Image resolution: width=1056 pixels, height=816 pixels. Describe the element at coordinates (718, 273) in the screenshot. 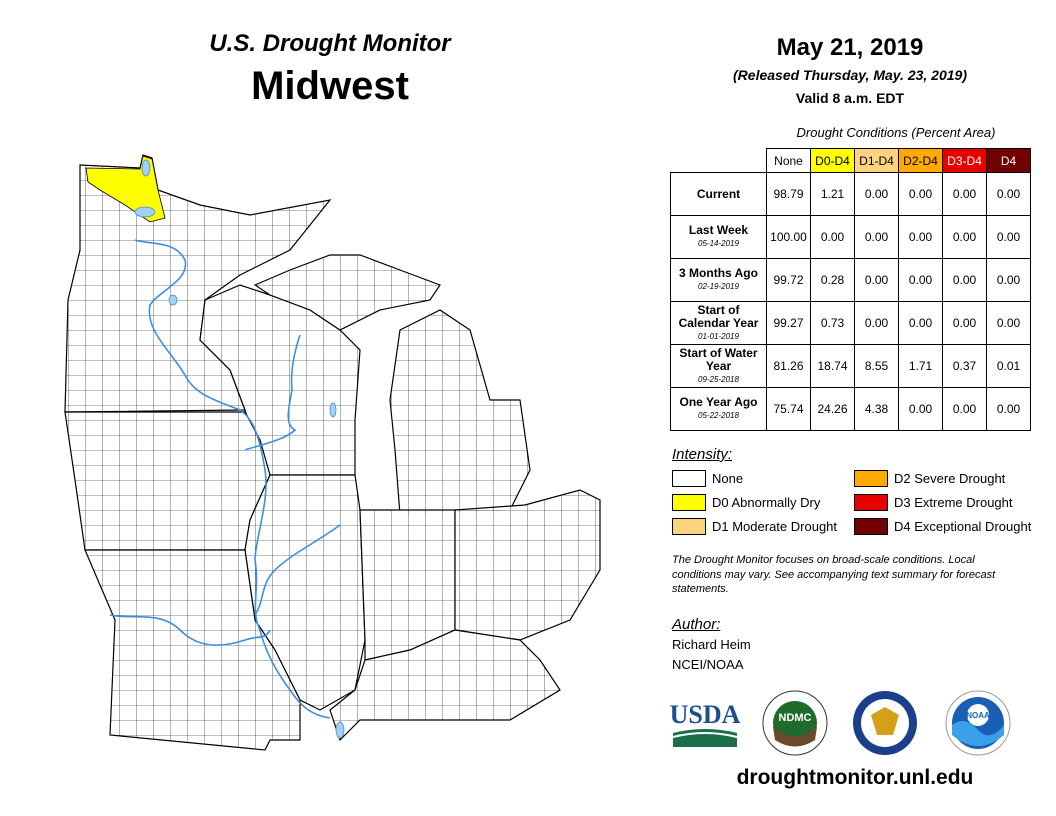

I see `row-name: 3 Months Ago` at that location.